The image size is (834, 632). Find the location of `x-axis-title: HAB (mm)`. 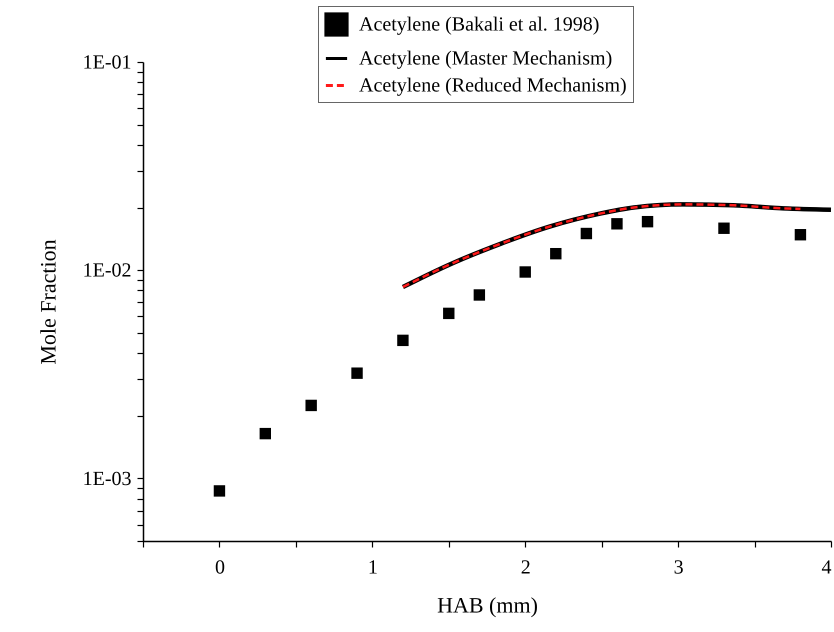

x-axis-title: HAB (mm) is located at coordinates (487, 605).